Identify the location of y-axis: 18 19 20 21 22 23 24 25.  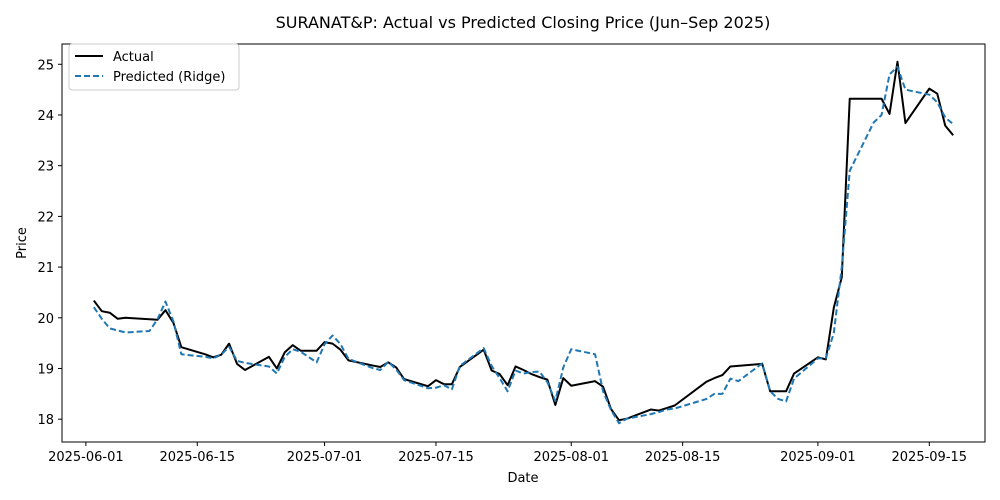
(49, 243).